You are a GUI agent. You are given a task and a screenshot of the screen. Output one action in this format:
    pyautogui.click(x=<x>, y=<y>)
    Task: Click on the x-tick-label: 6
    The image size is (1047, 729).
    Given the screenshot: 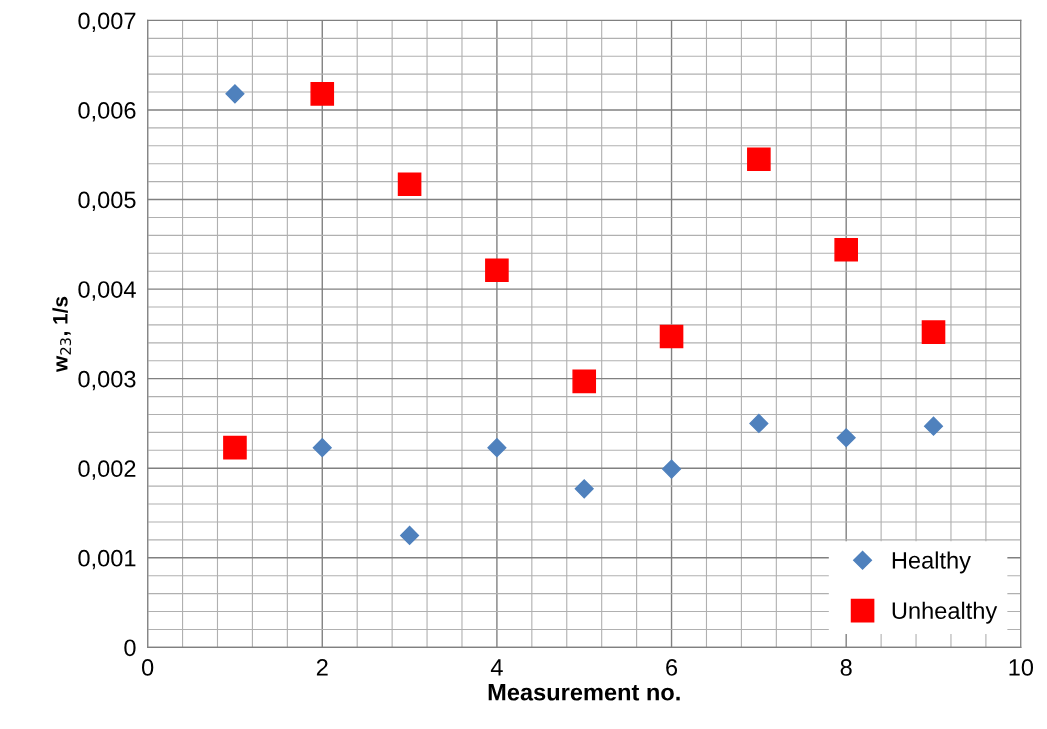 What is the action you would take?
    pyautogui.click(x=672, y=667)
    